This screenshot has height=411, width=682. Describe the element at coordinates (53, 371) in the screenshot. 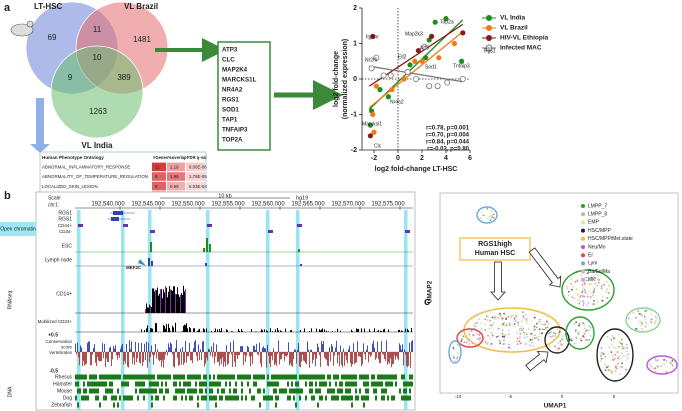

I see `axis-label: -0.5` at that location.